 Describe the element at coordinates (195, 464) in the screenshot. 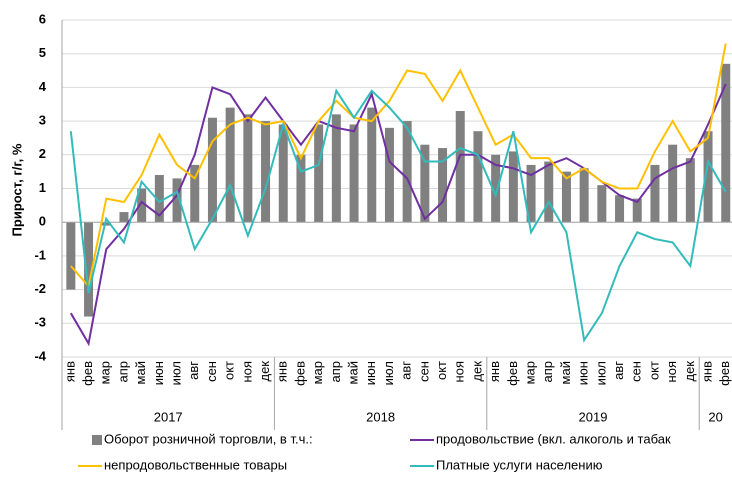

I see `legend-label: непродовольственные товары` at that location.